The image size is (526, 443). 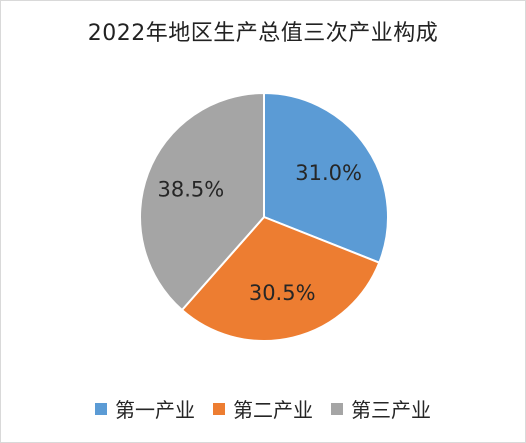 I want to click on legend-label-2: 第二产业, so click(x=273, y=410).